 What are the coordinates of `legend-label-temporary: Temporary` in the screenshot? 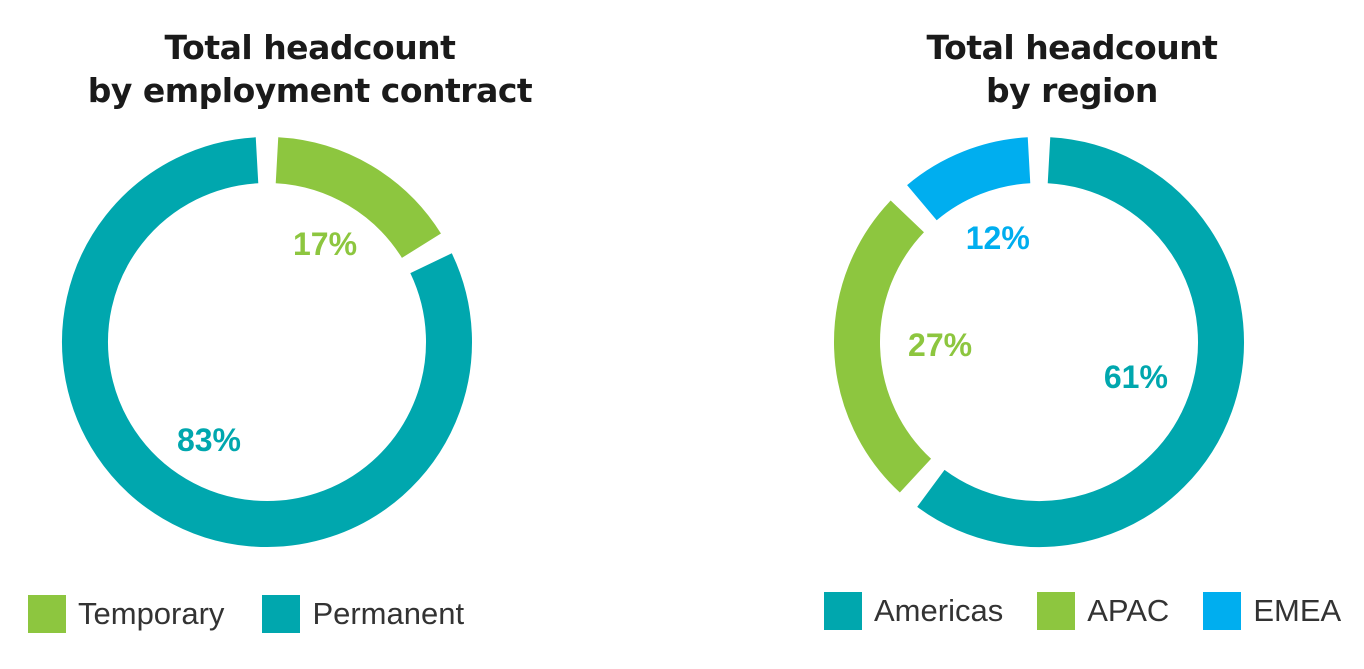 It's located at (151, 613).